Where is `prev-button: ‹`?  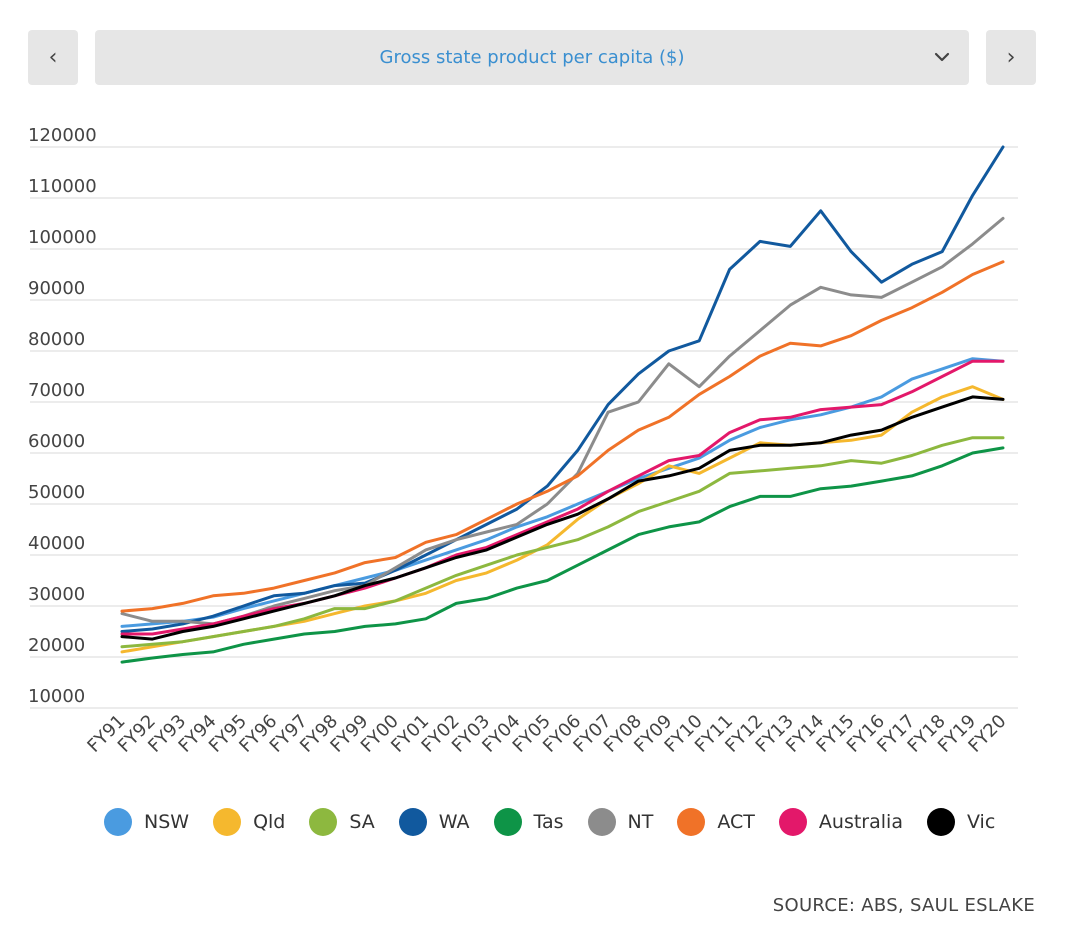 prev-button: ‹ is located at coordinates (53, 57).